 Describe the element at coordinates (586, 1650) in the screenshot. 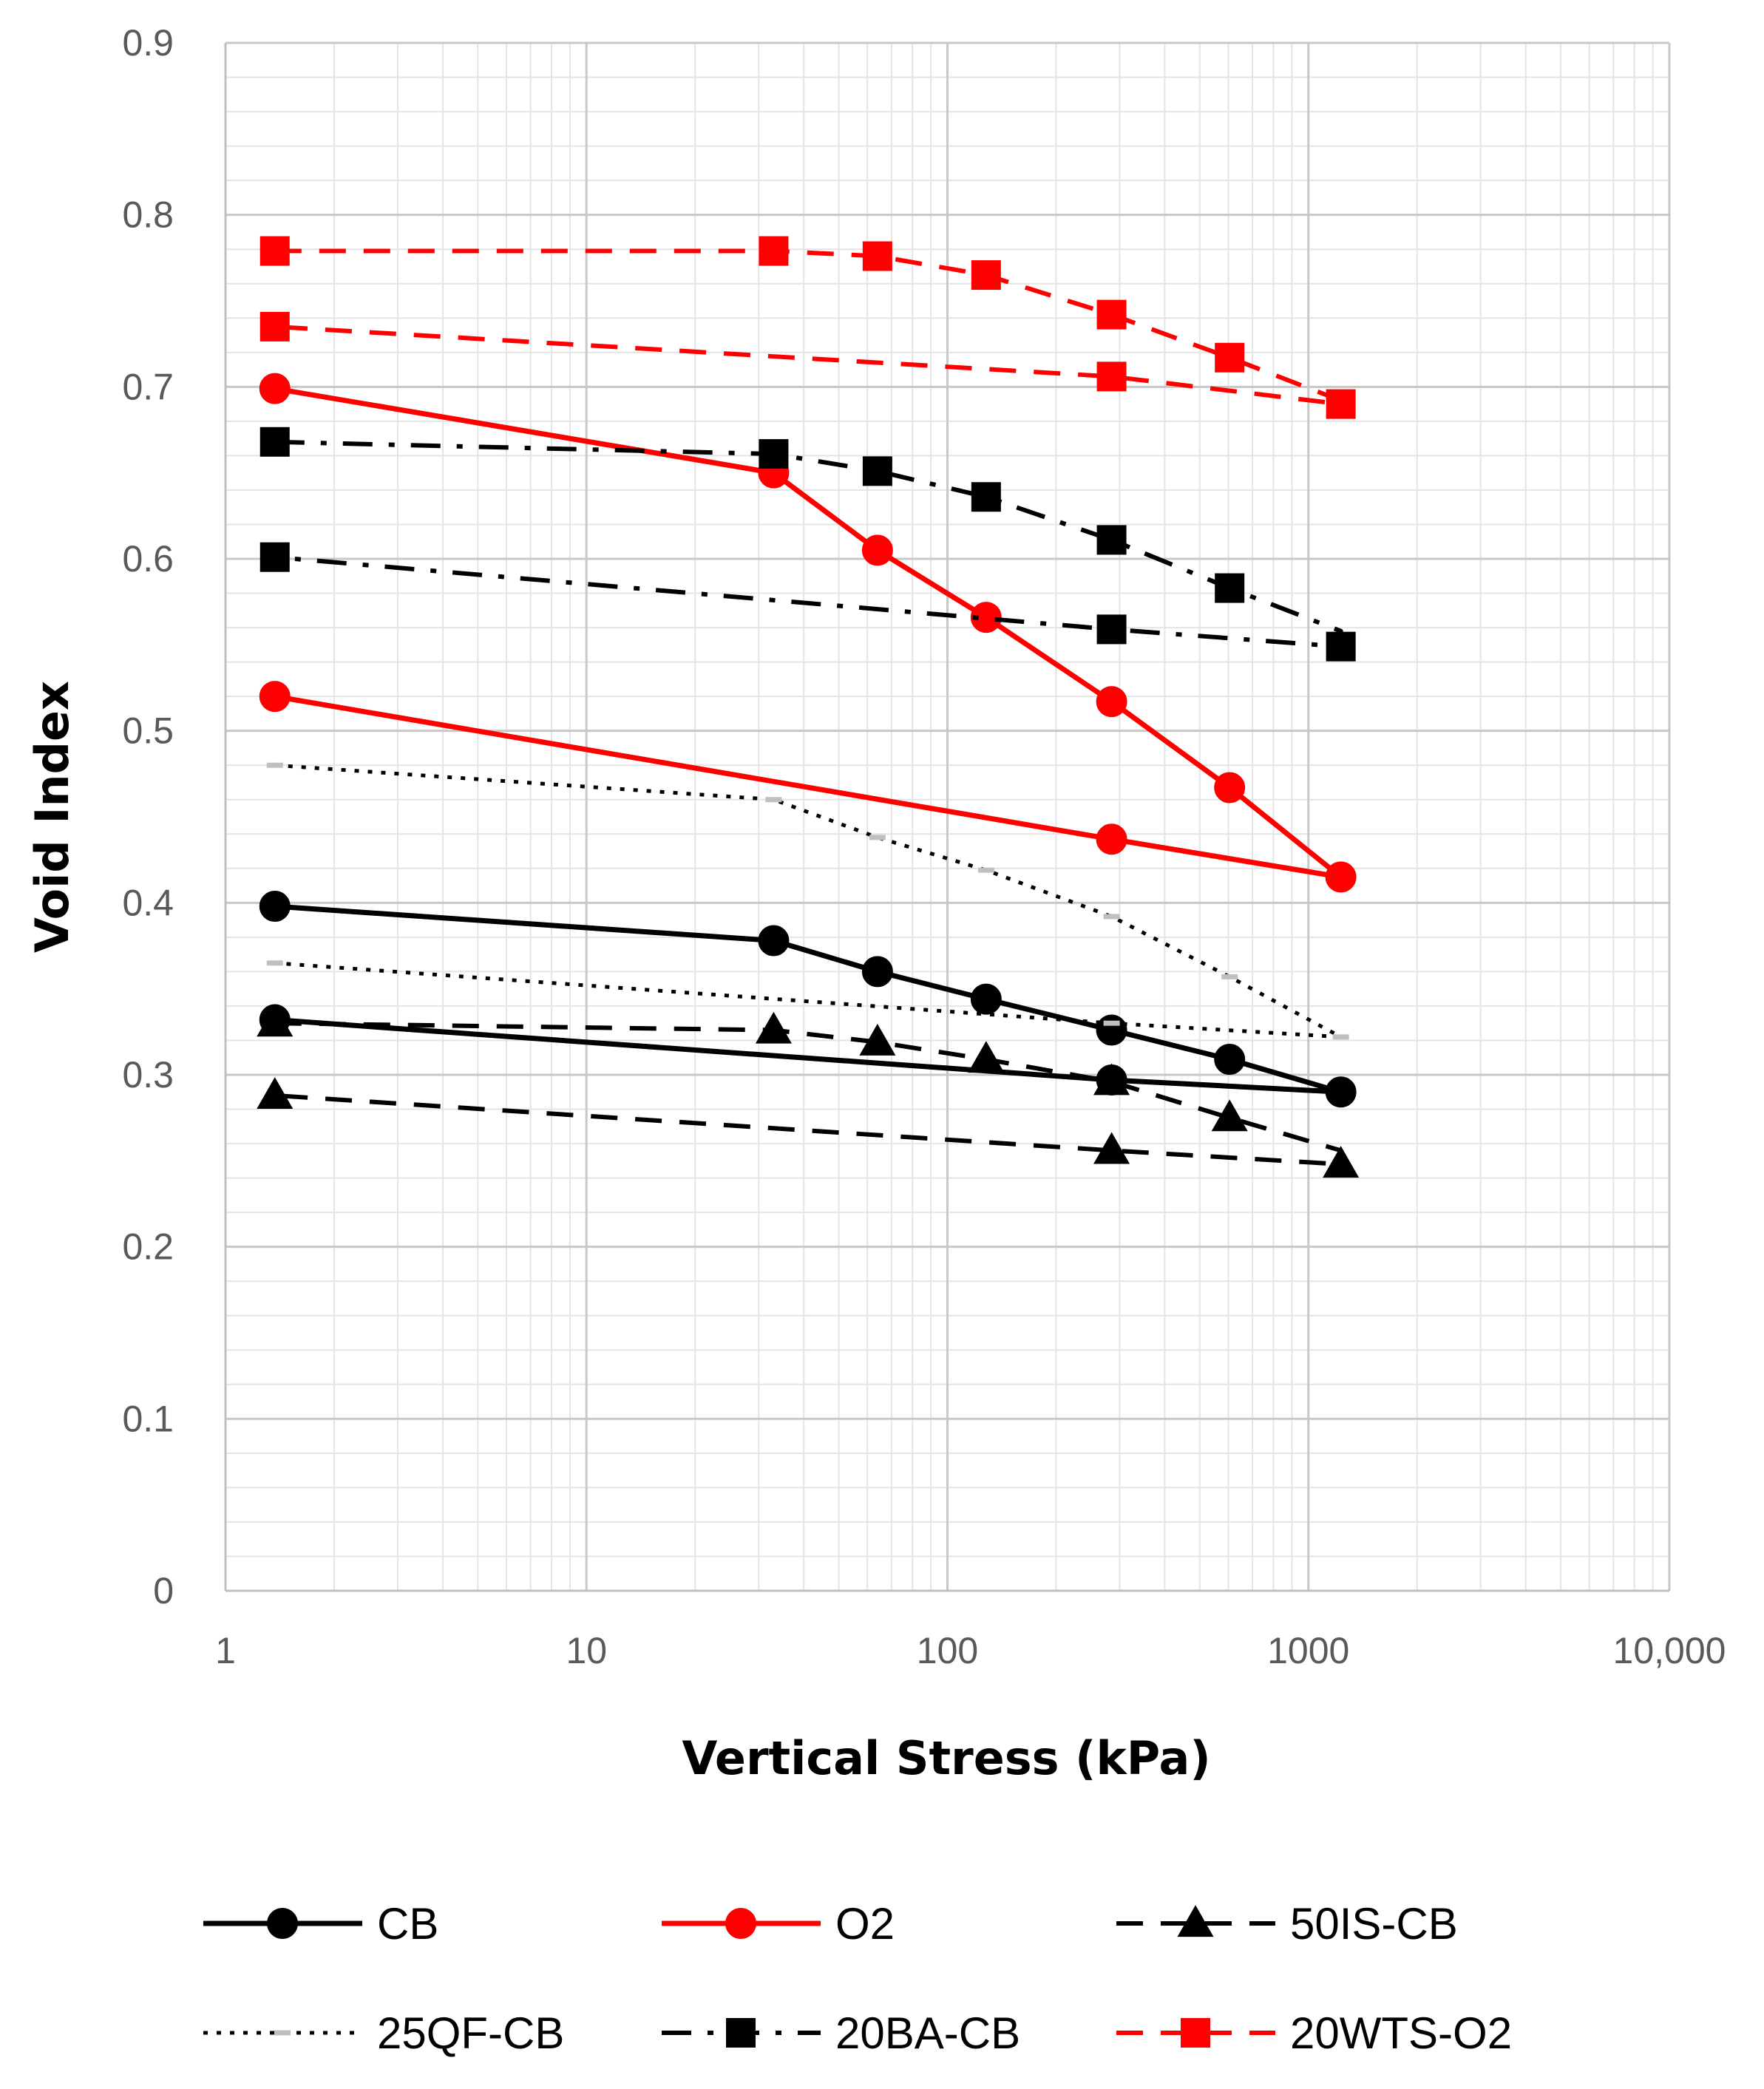

I see `x-tick-label: 10` at that location.